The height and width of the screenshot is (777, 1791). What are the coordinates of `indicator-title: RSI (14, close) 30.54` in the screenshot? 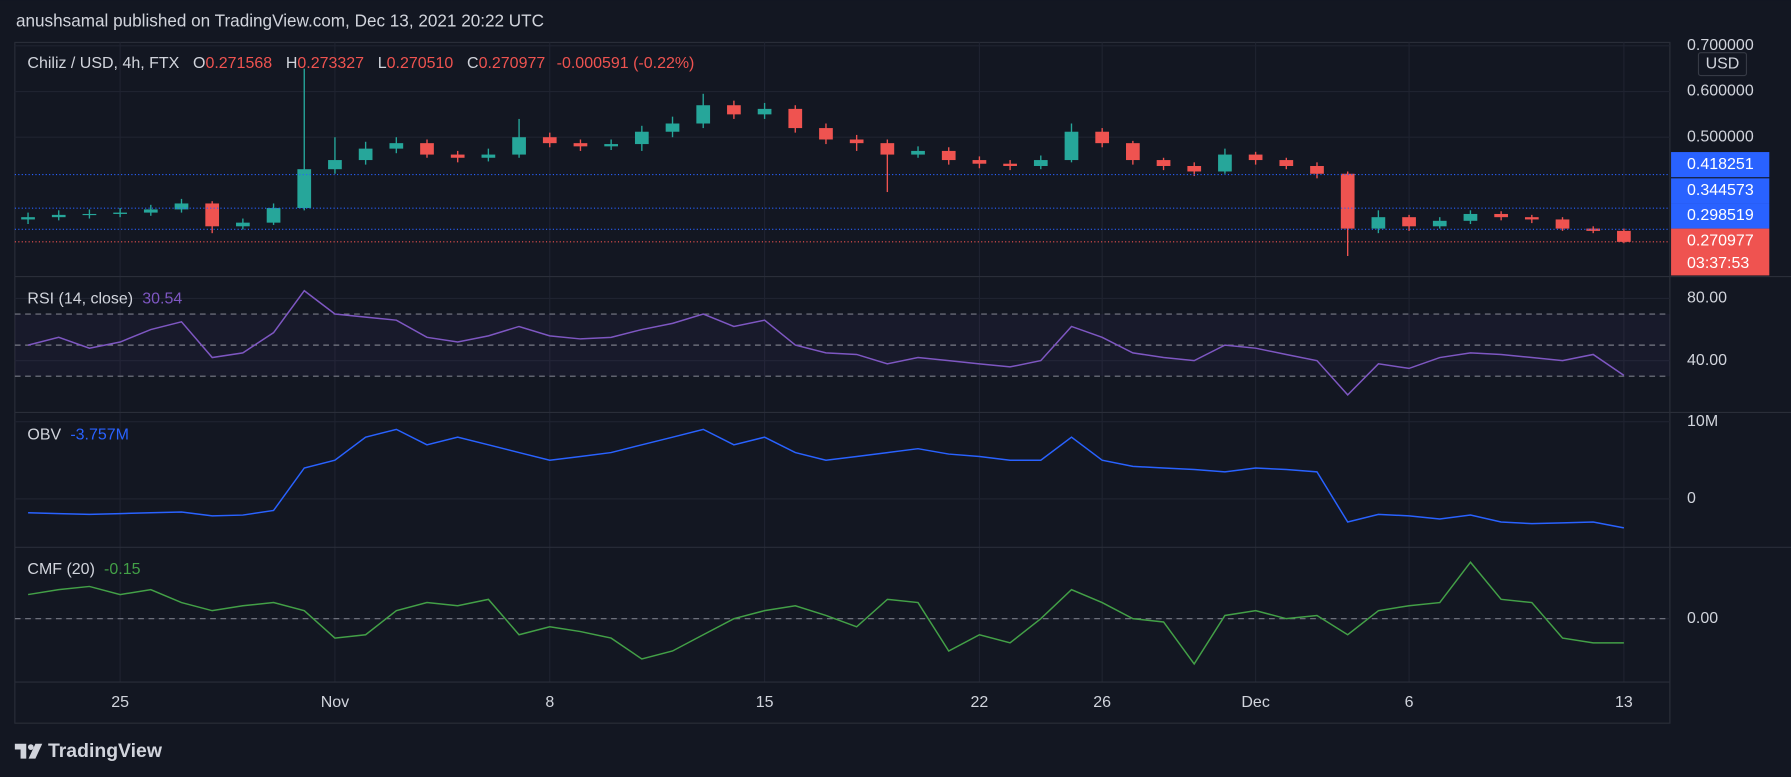 It's located at (104, 299).